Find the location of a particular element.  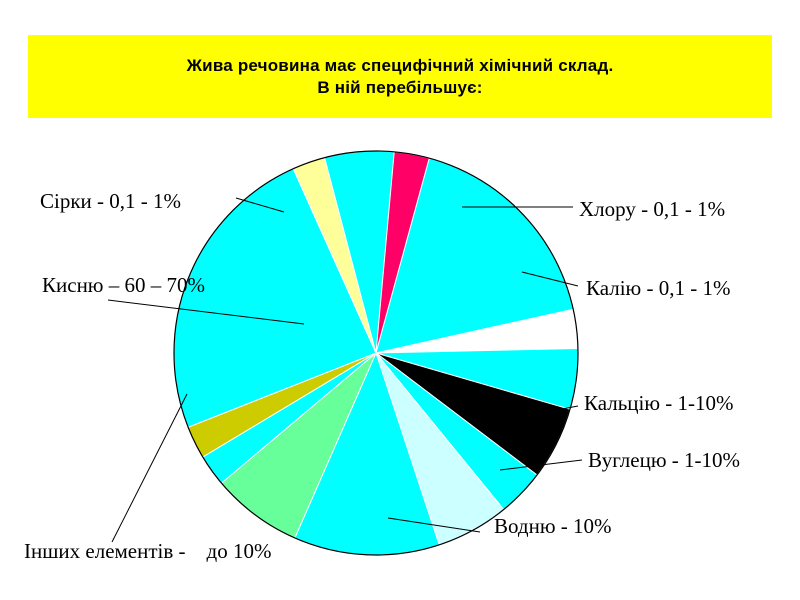

label-sulfur: Сірки - 0,1 - 1% is located at coordinates (110, 201).